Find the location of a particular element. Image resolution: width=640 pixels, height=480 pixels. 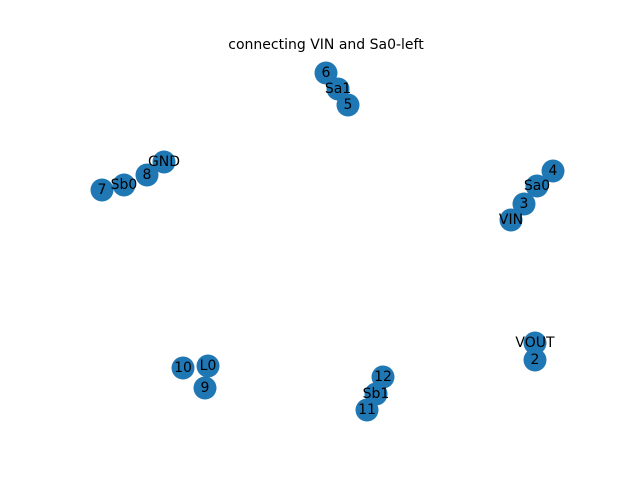

node-label-4: 4 is located at coordinates (553, 171).